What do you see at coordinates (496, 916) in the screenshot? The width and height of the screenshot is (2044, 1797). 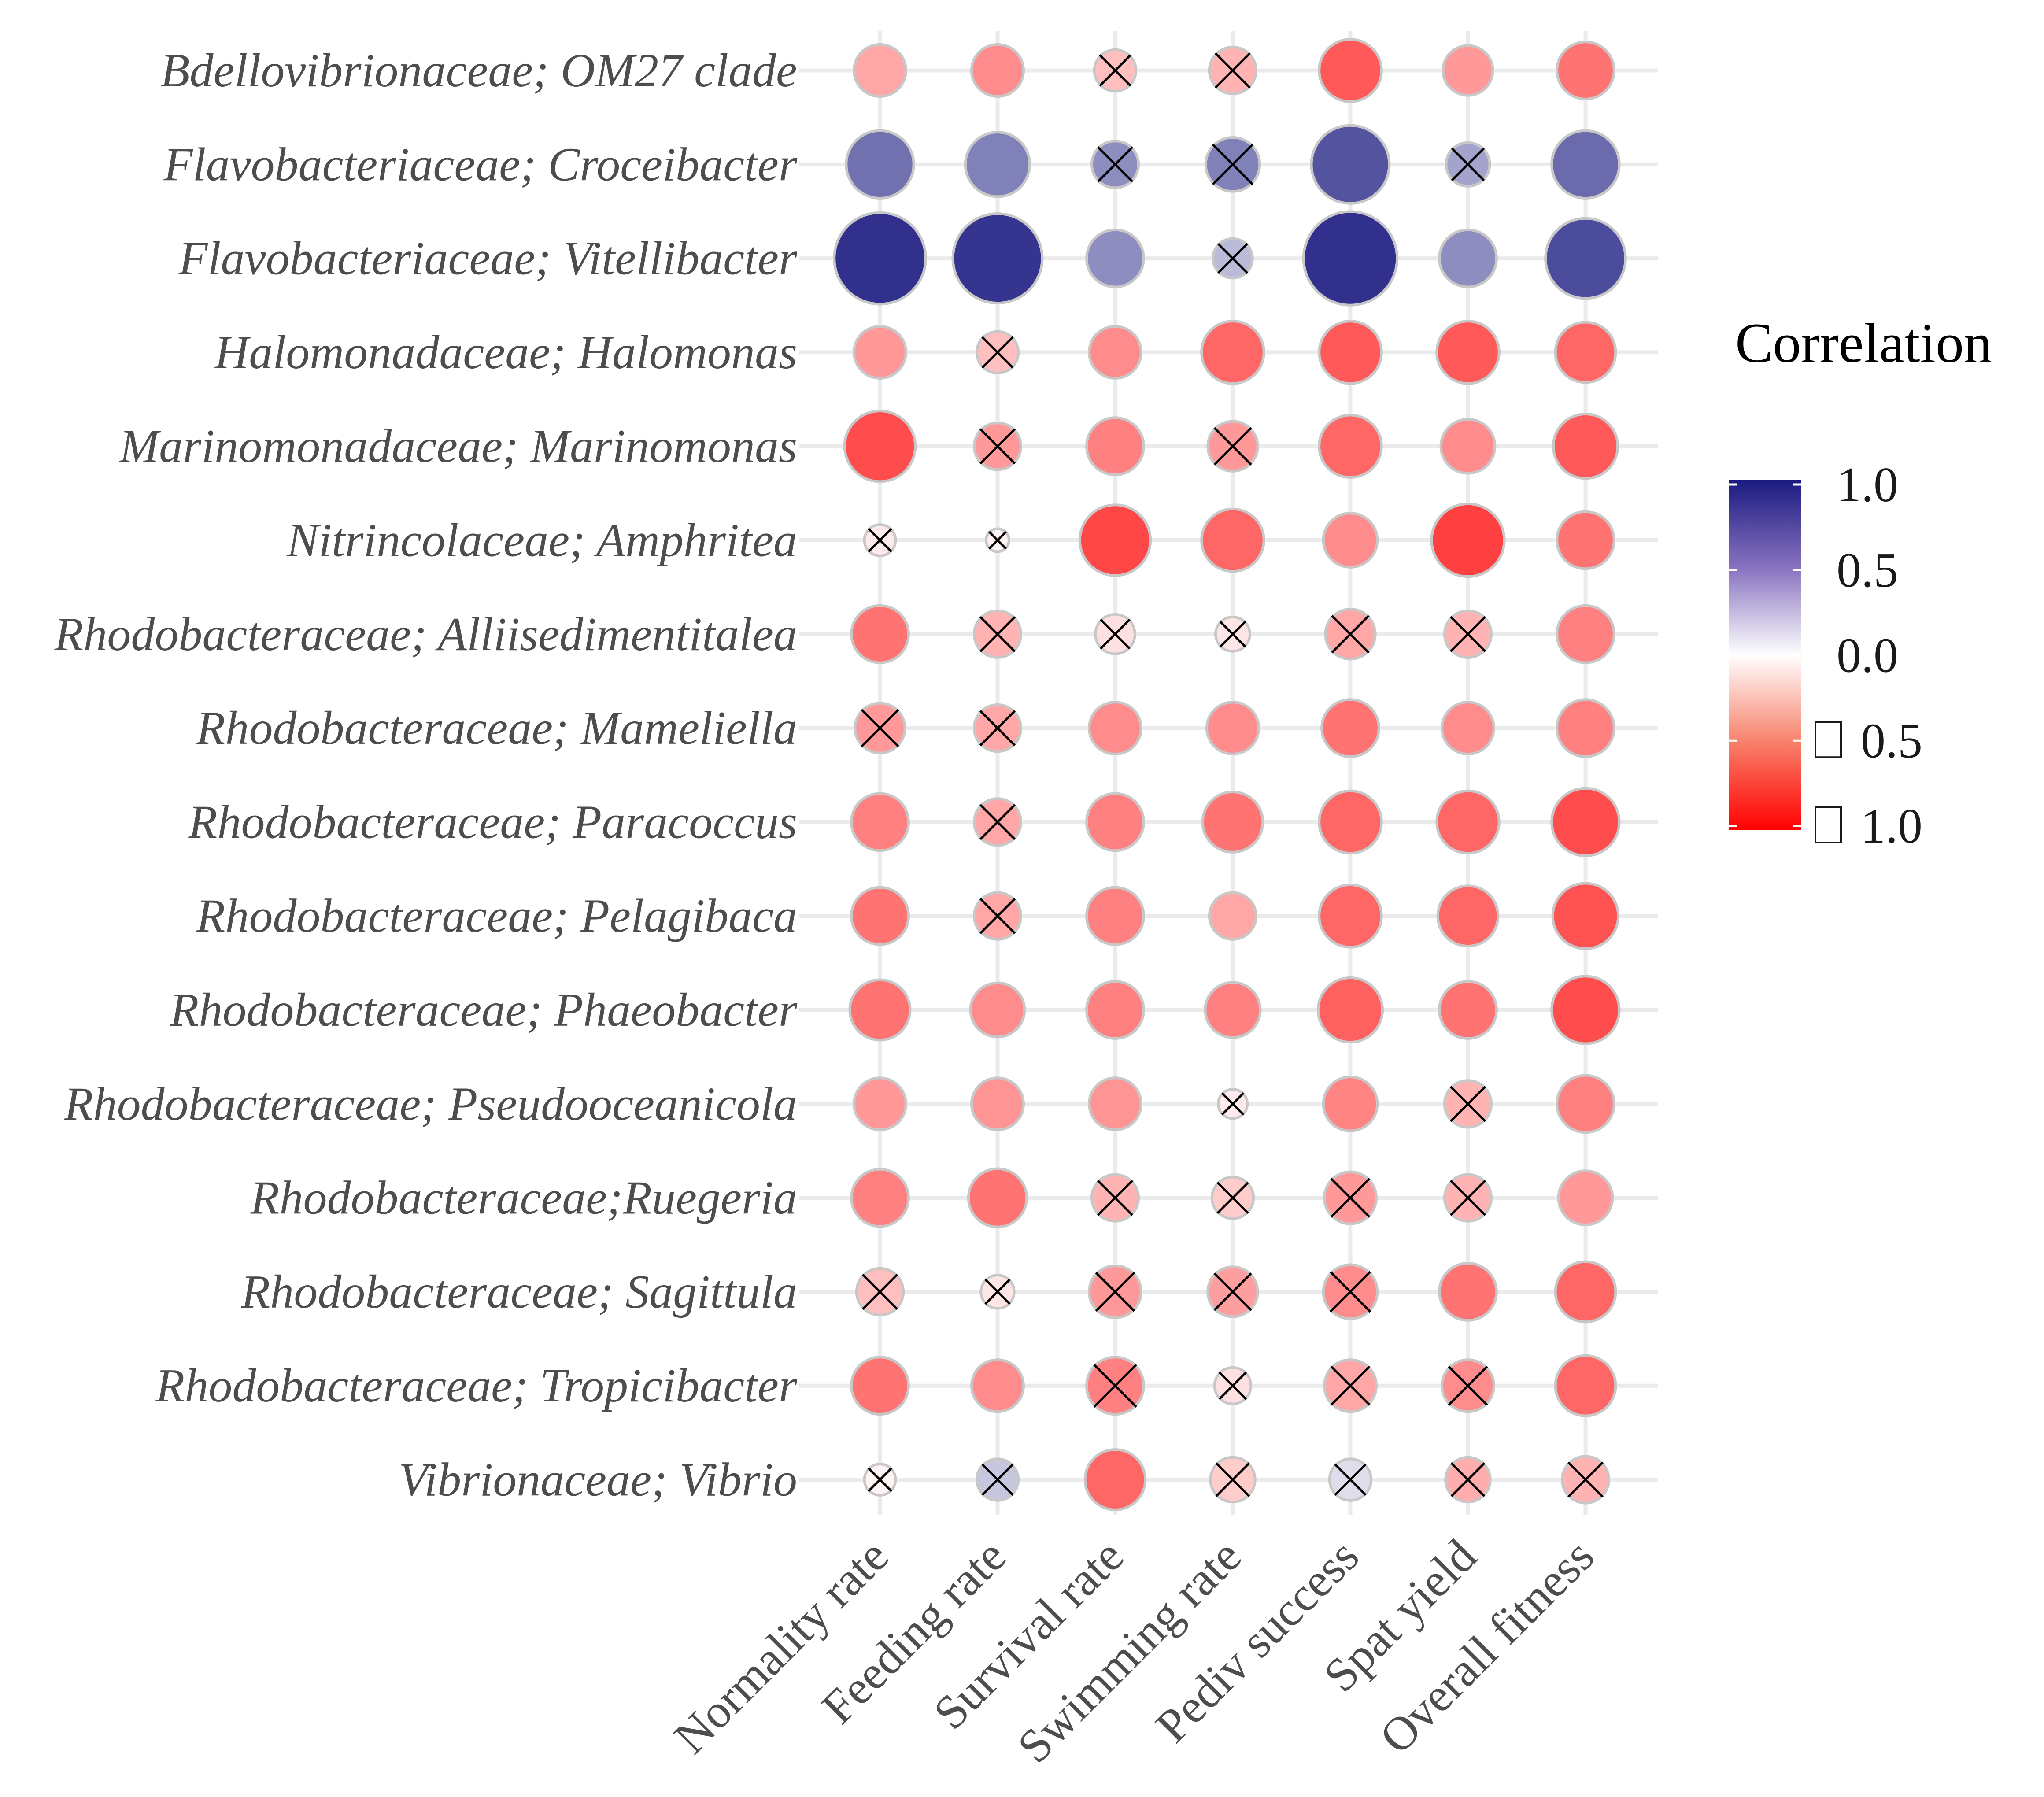 I see `row-label: Rhodobacteraceae; Pelagibaca` at bounding box center [496, 916].